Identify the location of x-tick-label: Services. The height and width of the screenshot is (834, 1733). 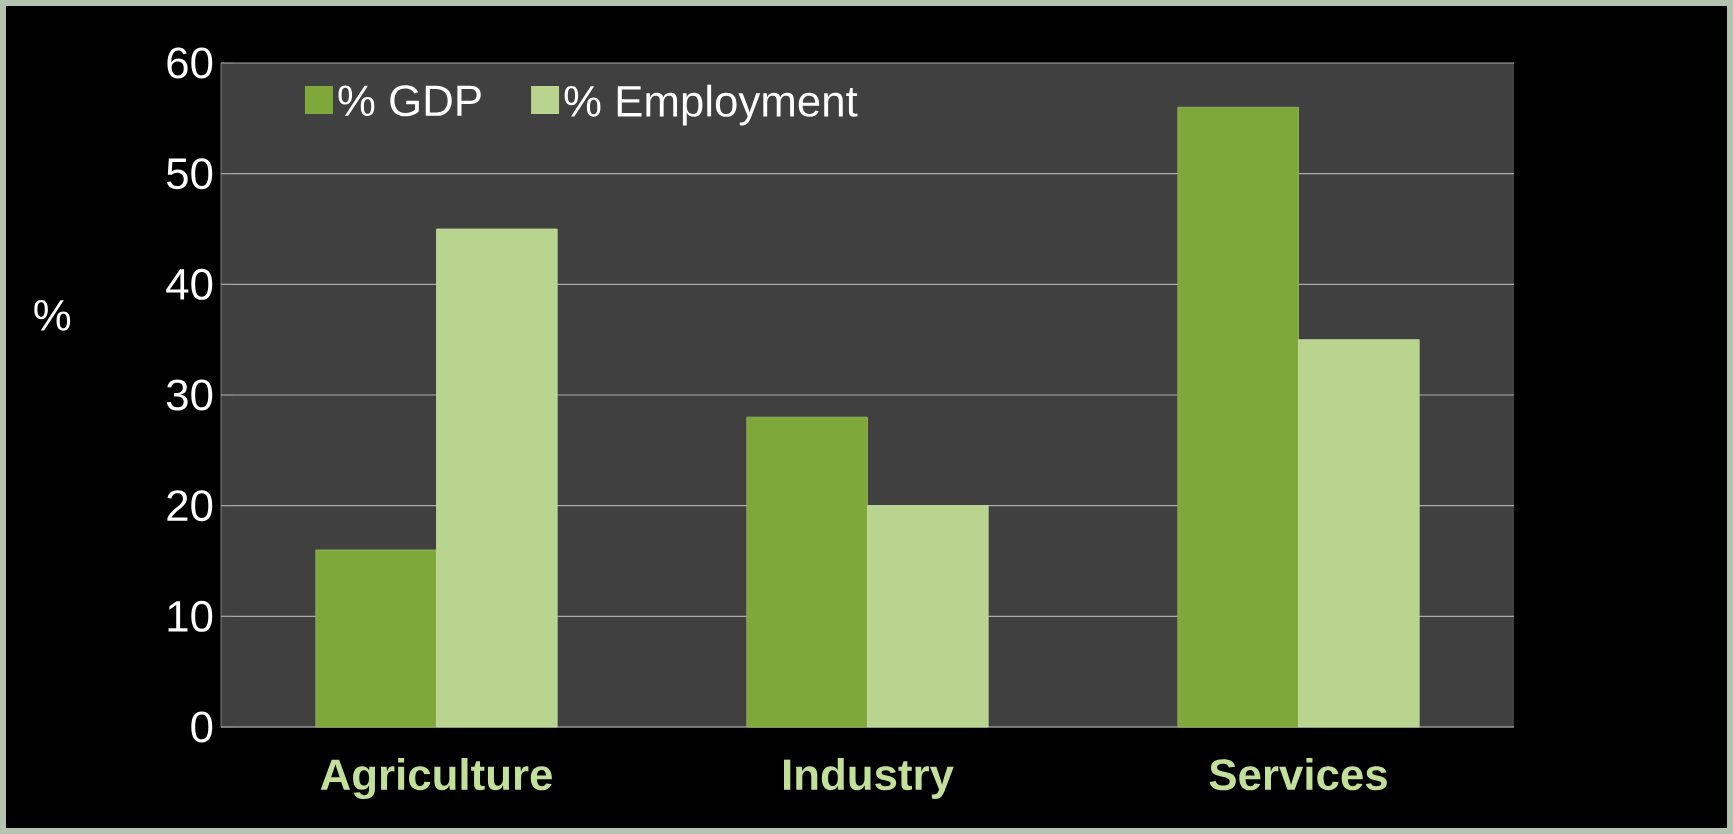
(1298, 774).